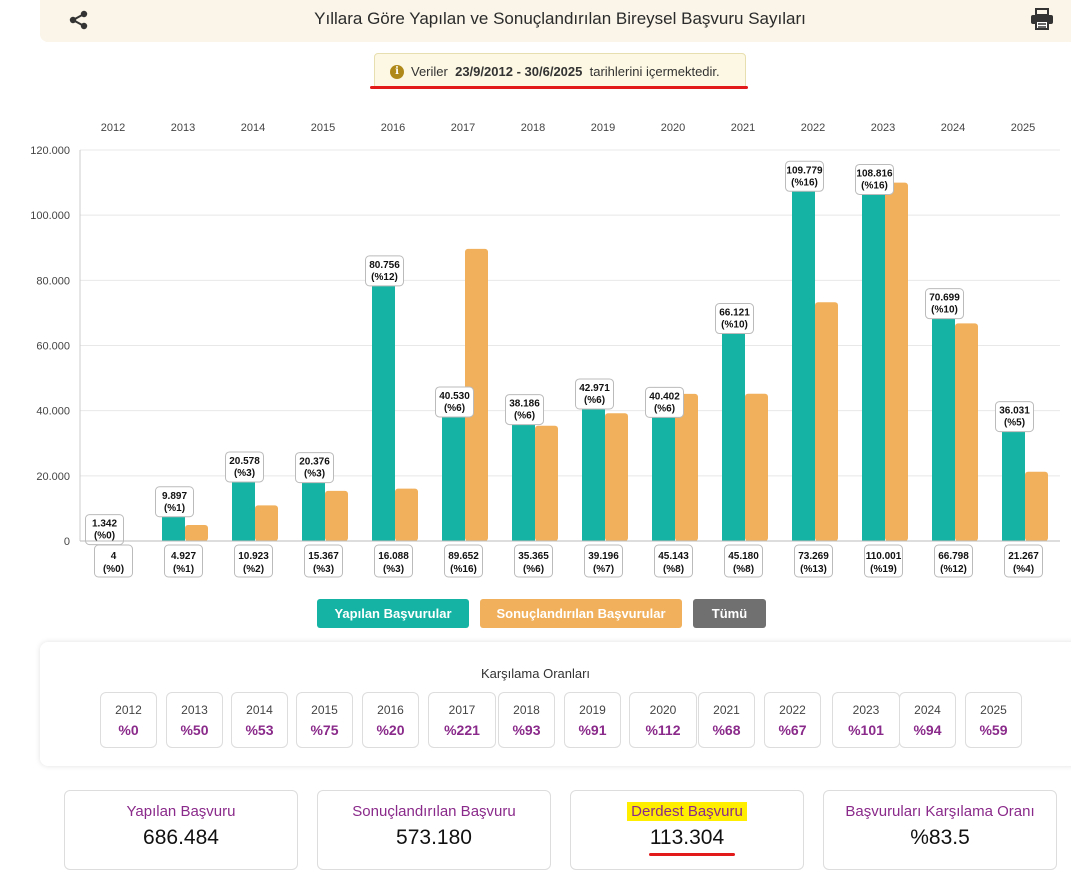  I want to click on x-tick-label: 2012, so click(113, 128).